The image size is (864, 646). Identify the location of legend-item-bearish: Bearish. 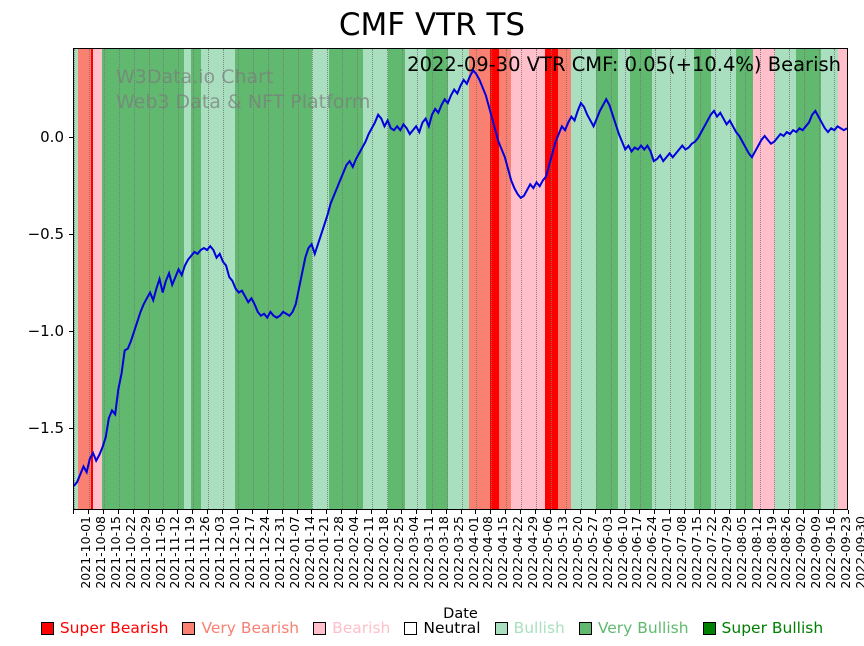
(351, 628).